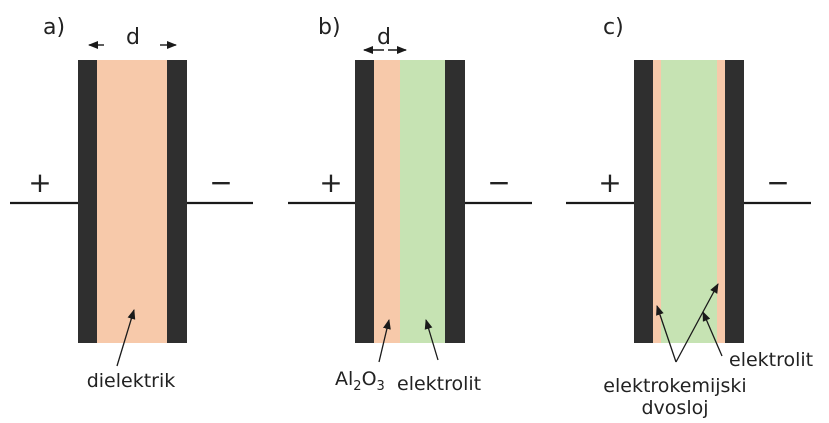 This screenshot has width=829, height=423. Describe the element at coordinates (369, 379) in the screenshot. I see `oxide-label-o: O` at that location.